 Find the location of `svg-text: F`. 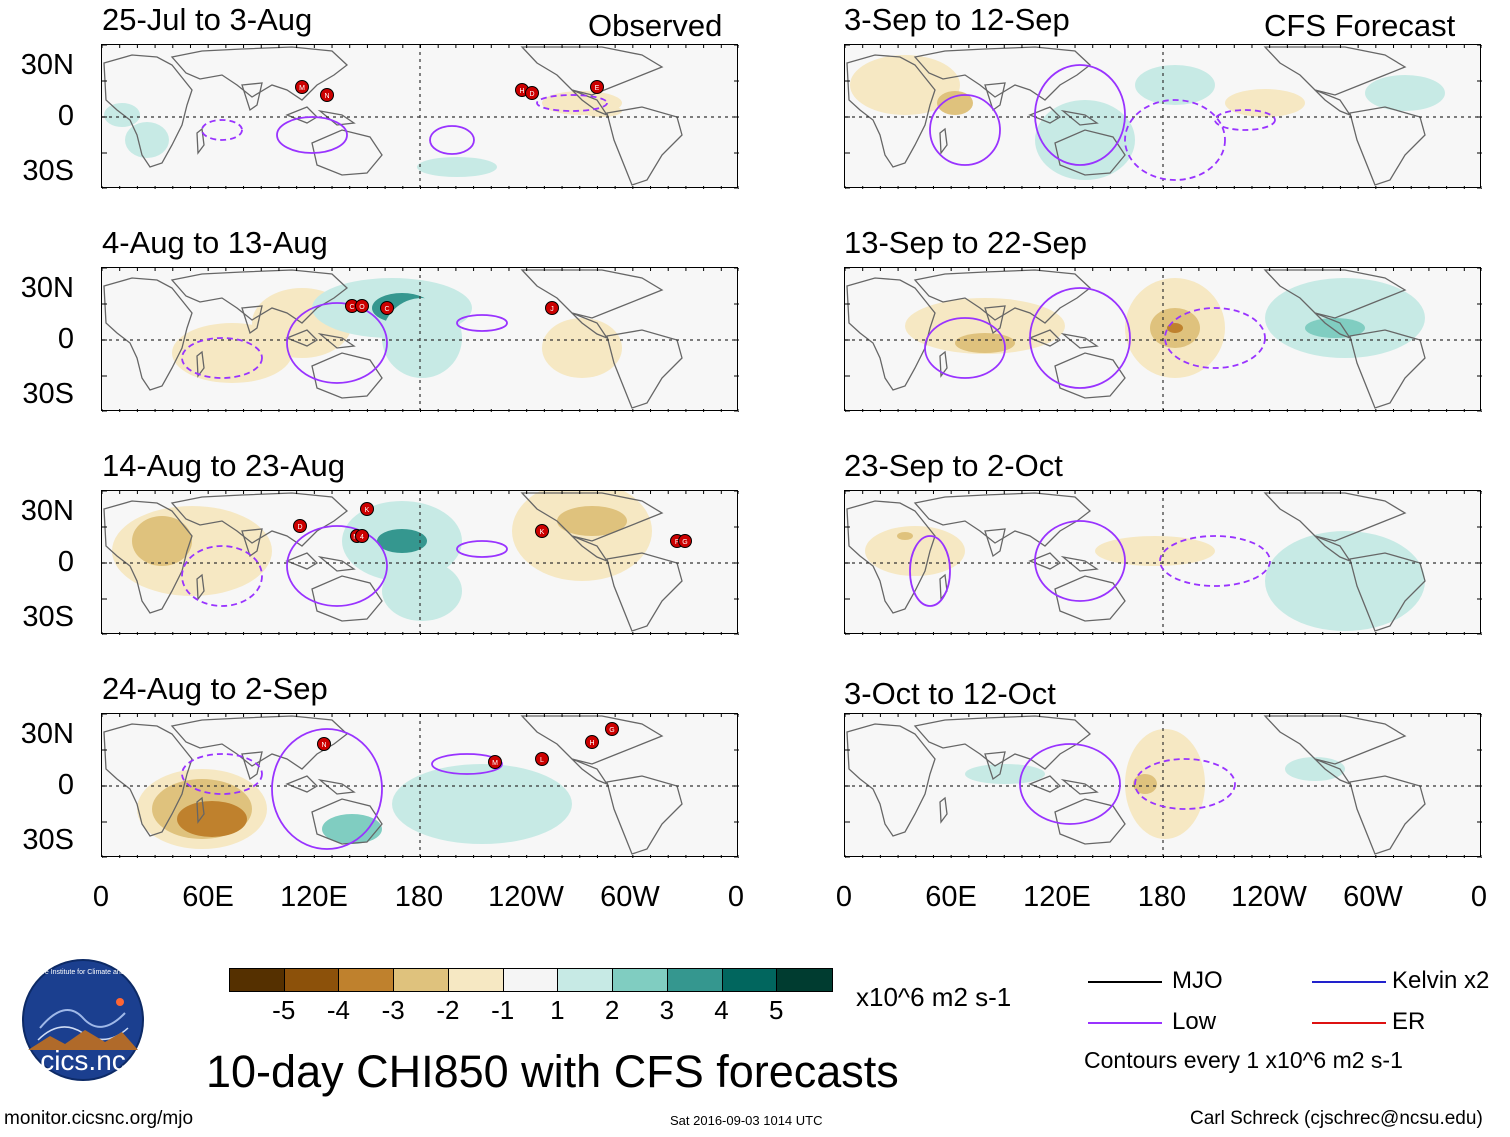

svg-text: F is located at coordinates (677, 542).